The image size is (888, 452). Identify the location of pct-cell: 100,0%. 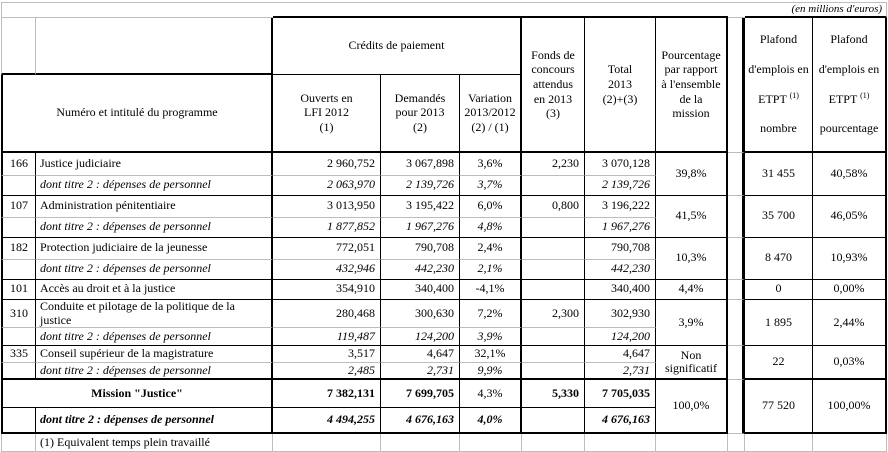
(692, 407).